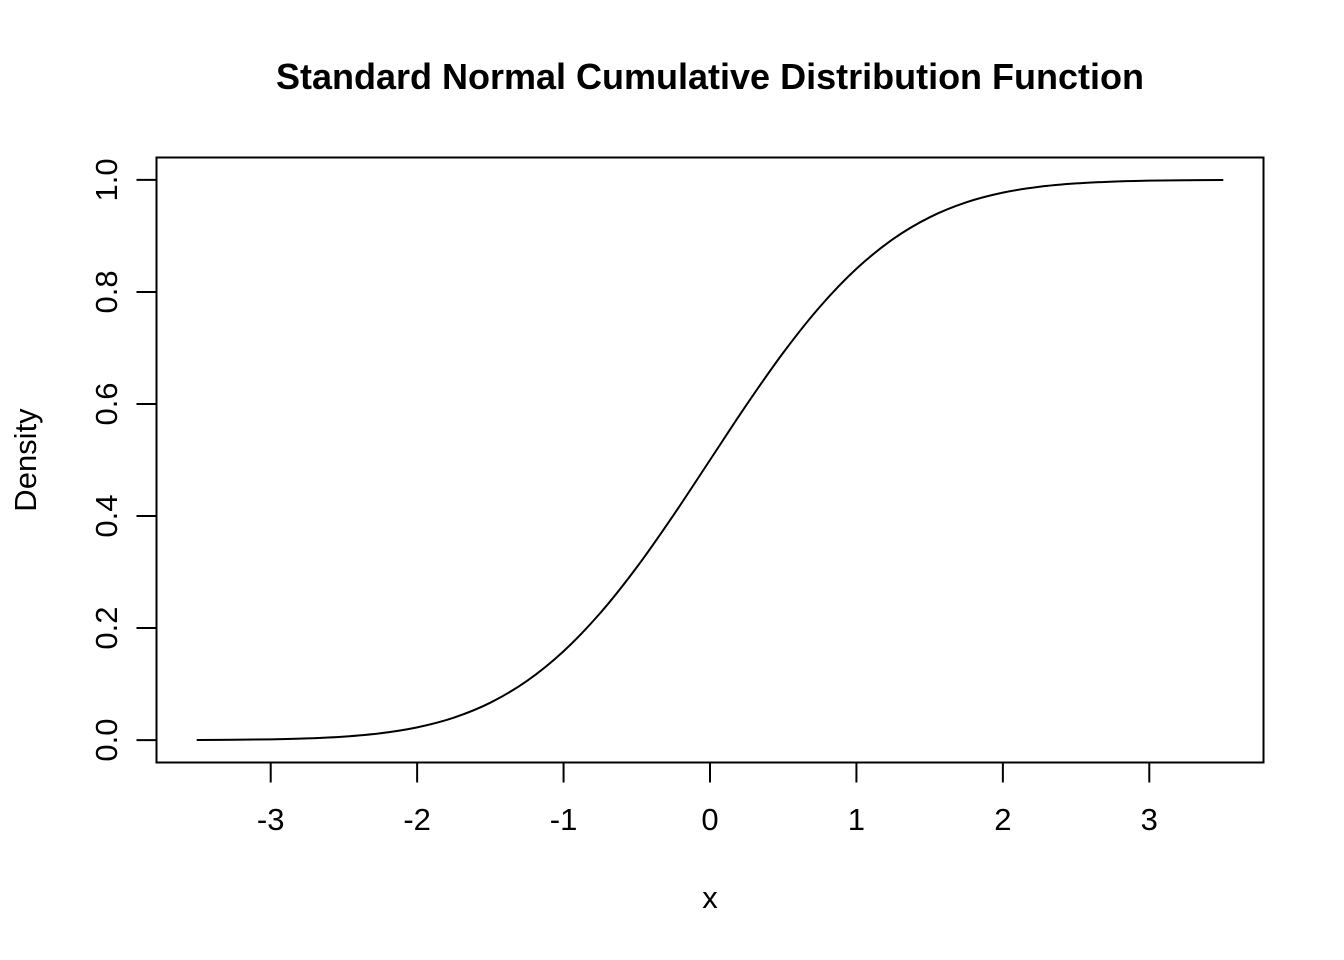 The height and width of the screenshot is (960, 1344). I want to click on y-tick-label: 0.0, so click(106, 740).